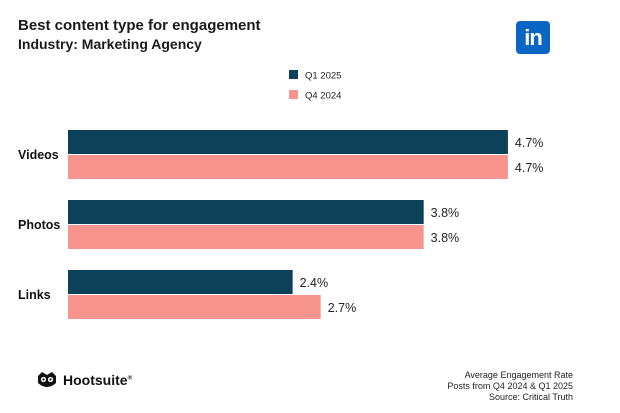 This screenshot has width=620, height=413. I want to click on linkedin-icon: in, so click(533, 37).